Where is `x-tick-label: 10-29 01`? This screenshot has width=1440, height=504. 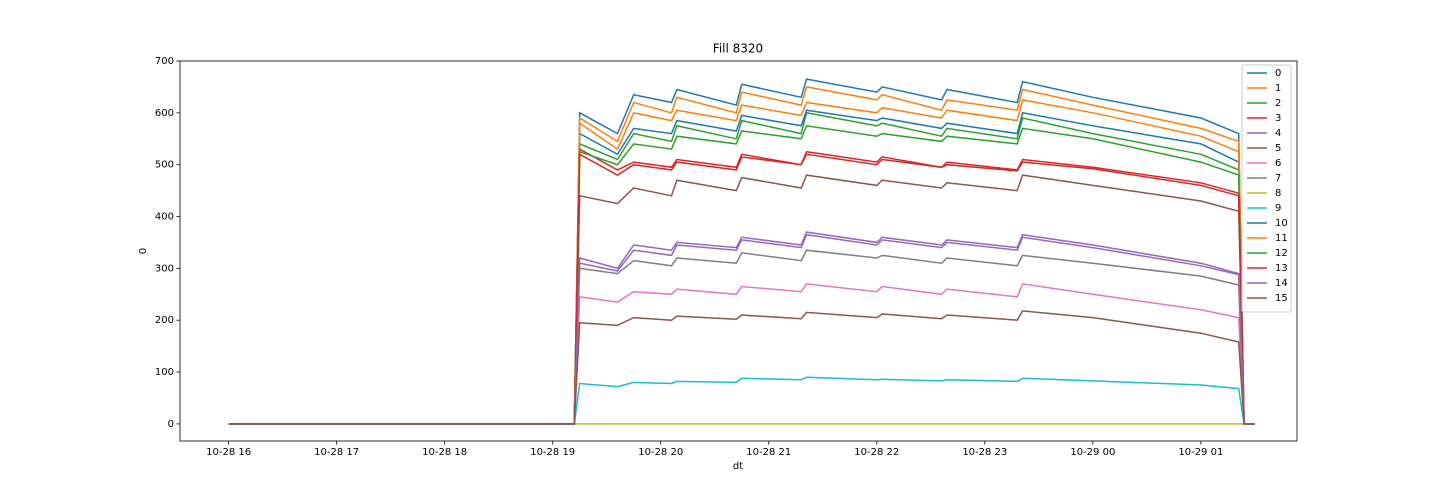 x-tick-label: 10-29 01 is located at coordinates (1200, 452).